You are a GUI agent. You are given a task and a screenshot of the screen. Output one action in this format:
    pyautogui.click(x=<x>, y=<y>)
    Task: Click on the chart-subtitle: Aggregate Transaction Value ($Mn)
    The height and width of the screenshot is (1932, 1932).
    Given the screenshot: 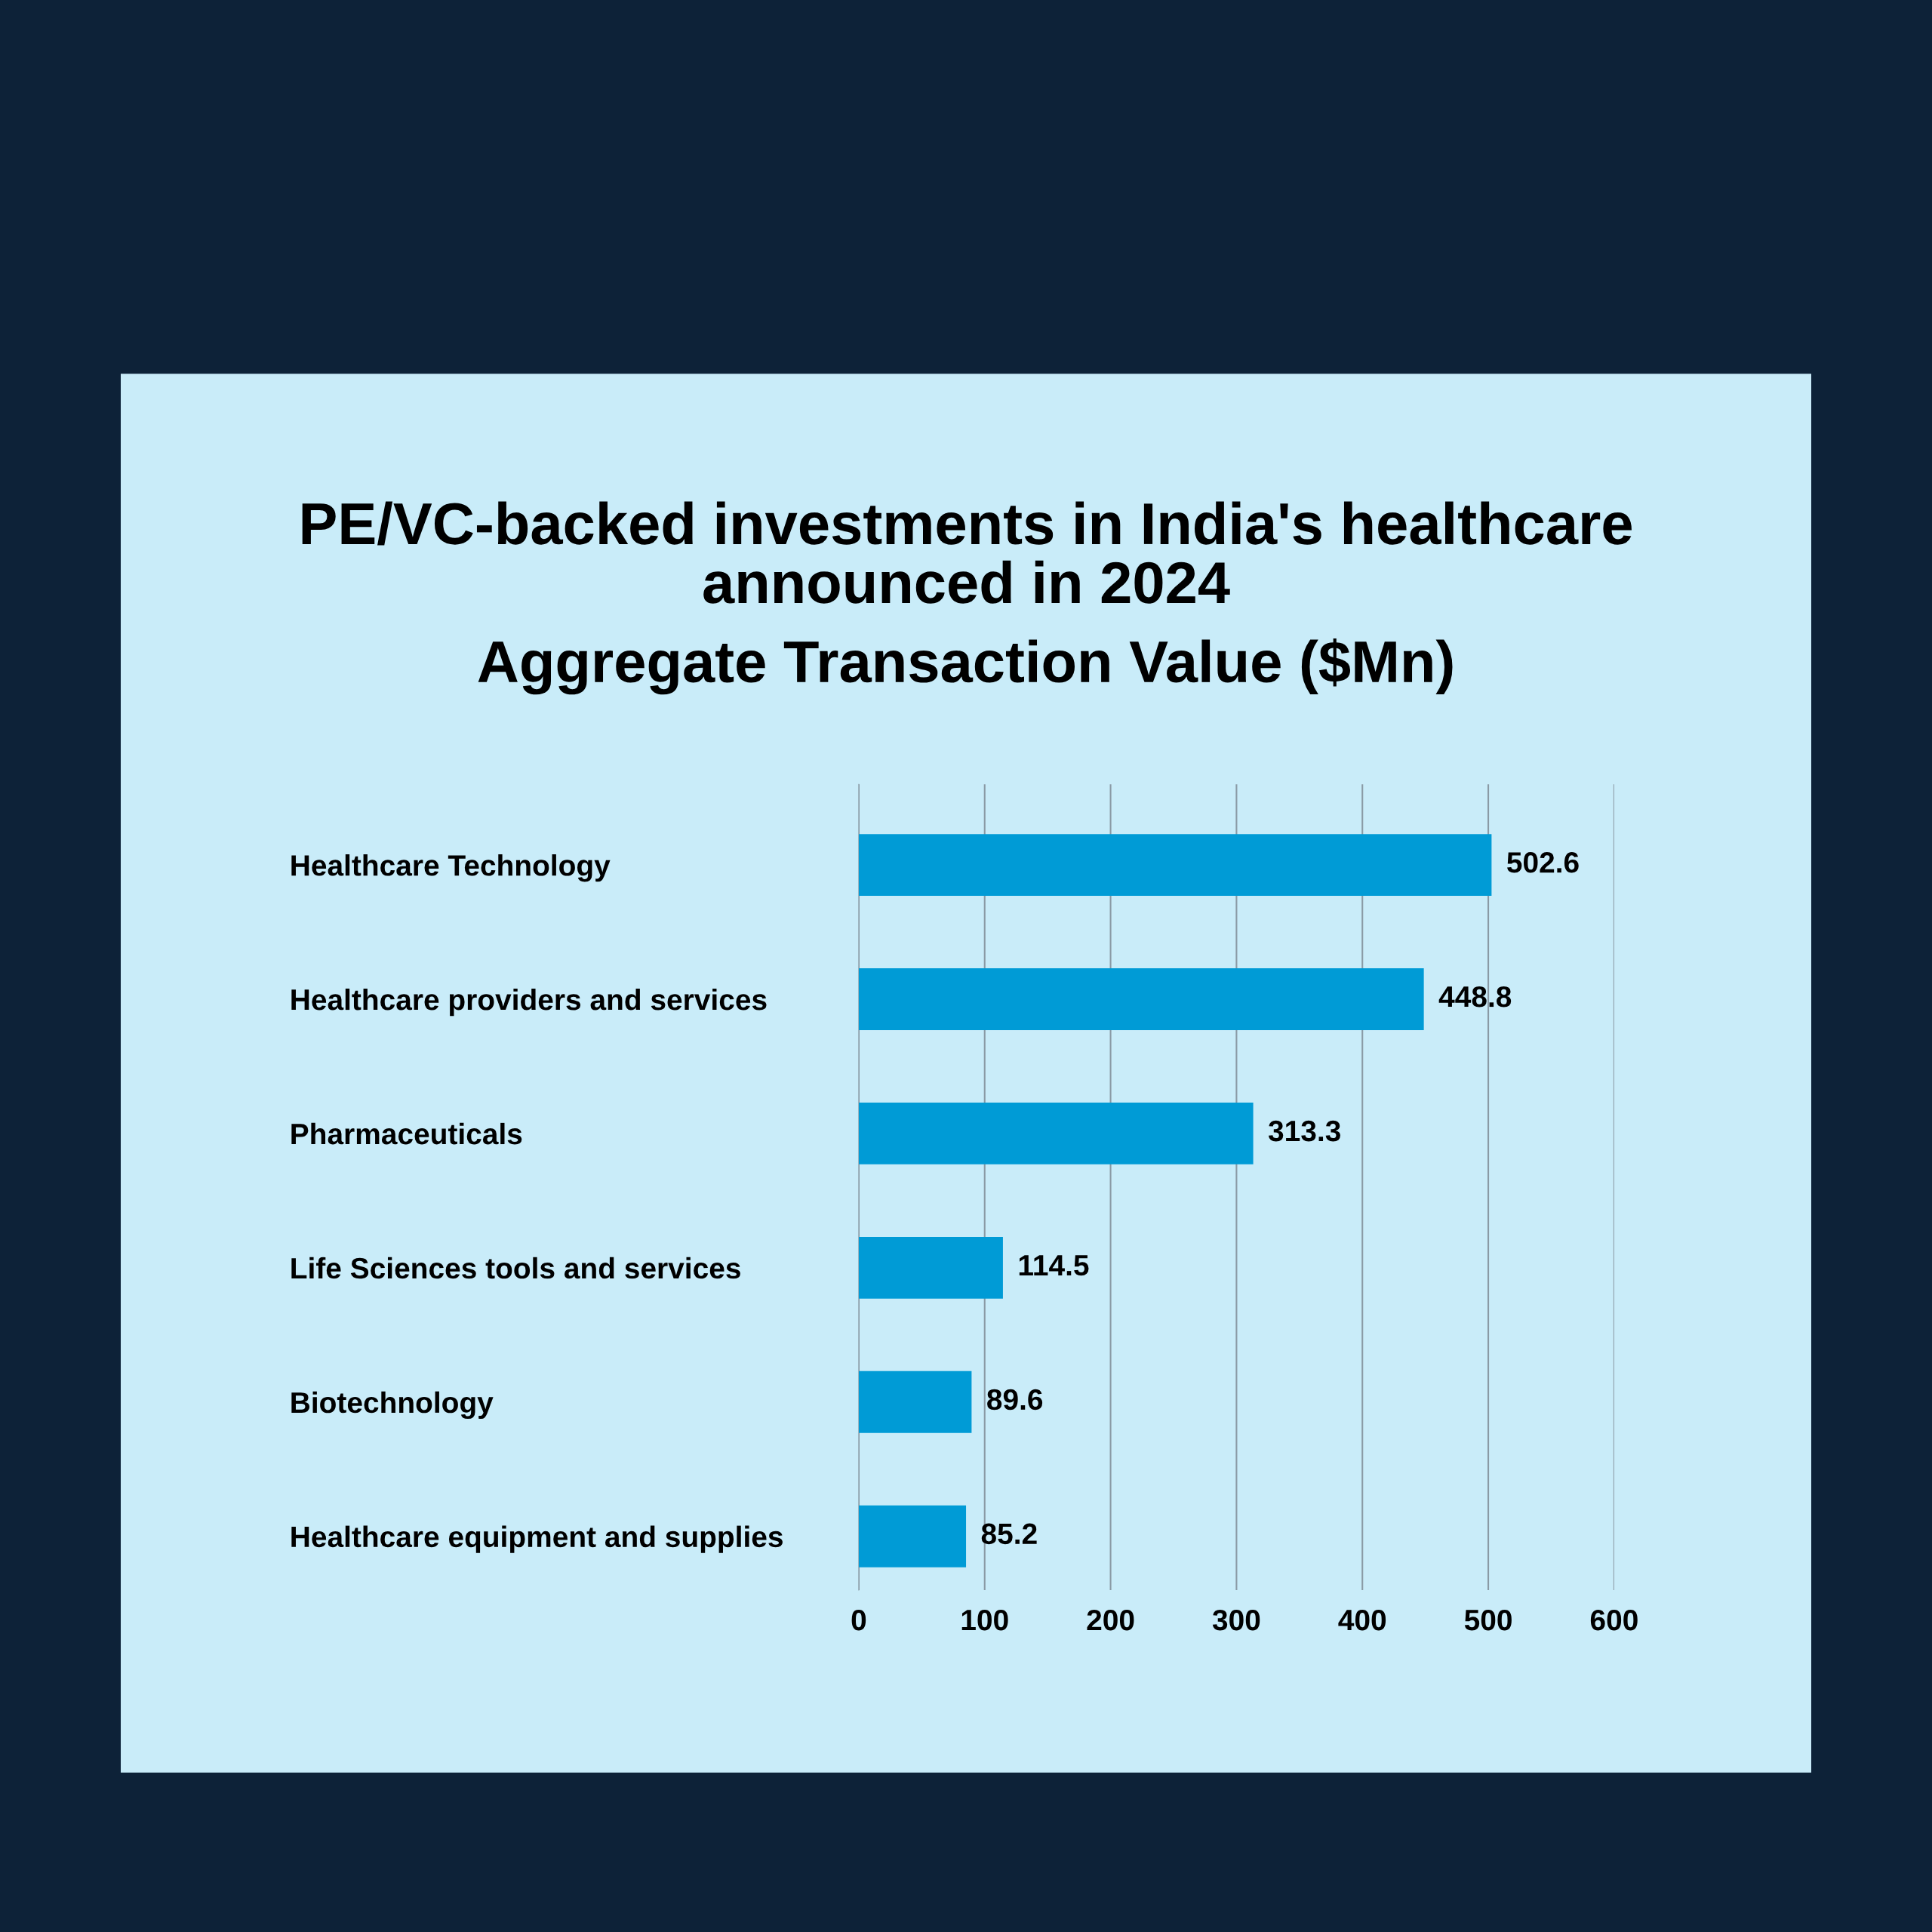 What is the action you would take?
    pyautogui.click(x=965, y=666)
    